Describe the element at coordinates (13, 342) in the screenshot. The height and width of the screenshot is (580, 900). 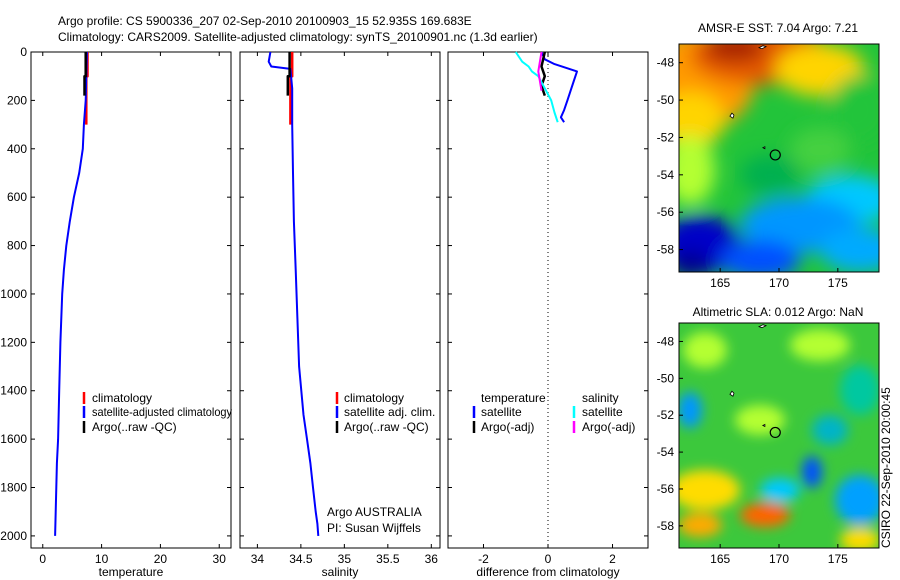
I see `depth-tick-label: 1200` at that location.